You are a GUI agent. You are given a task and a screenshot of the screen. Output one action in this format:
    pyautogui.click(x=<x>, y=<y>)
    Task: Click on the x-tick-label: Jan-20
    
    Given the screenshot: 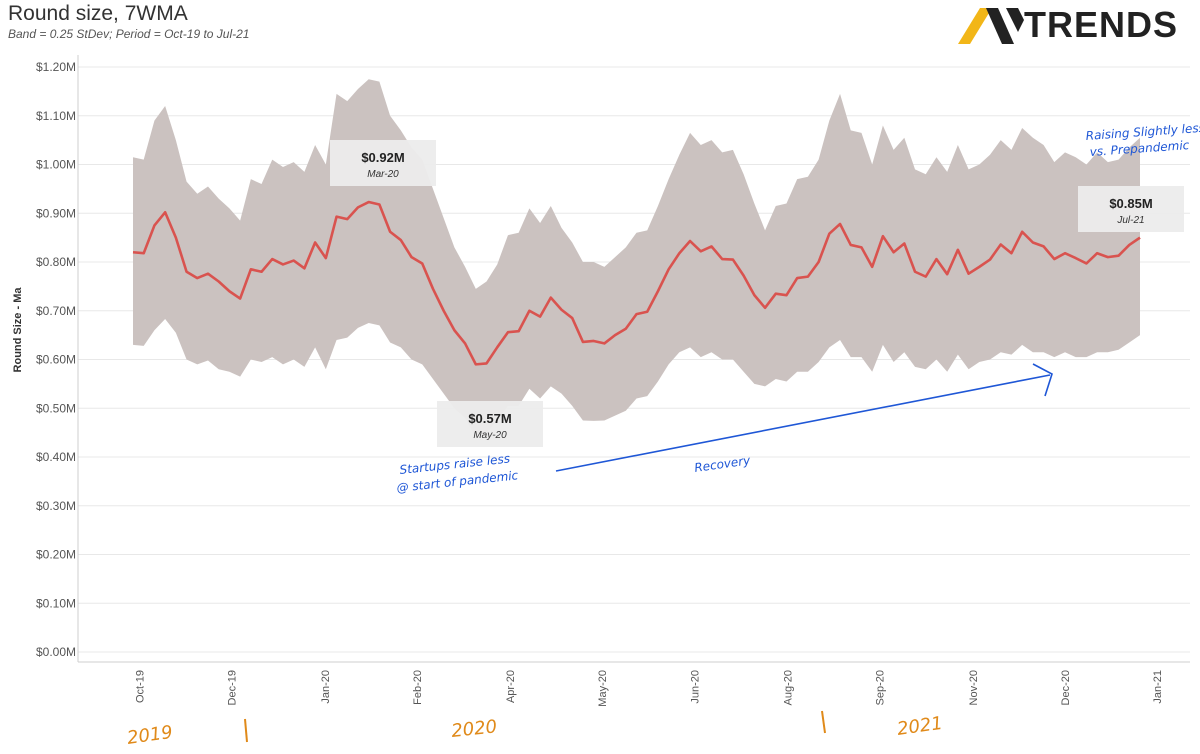 What is the action you would take?
    pyautogui.click(x=326, y=687)
    